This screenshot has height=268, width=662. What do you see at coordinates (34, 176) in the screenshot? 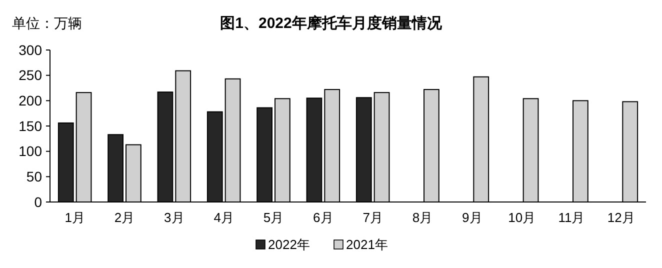
I see `y-tick-label: 50` at bounding box center [34, 176].